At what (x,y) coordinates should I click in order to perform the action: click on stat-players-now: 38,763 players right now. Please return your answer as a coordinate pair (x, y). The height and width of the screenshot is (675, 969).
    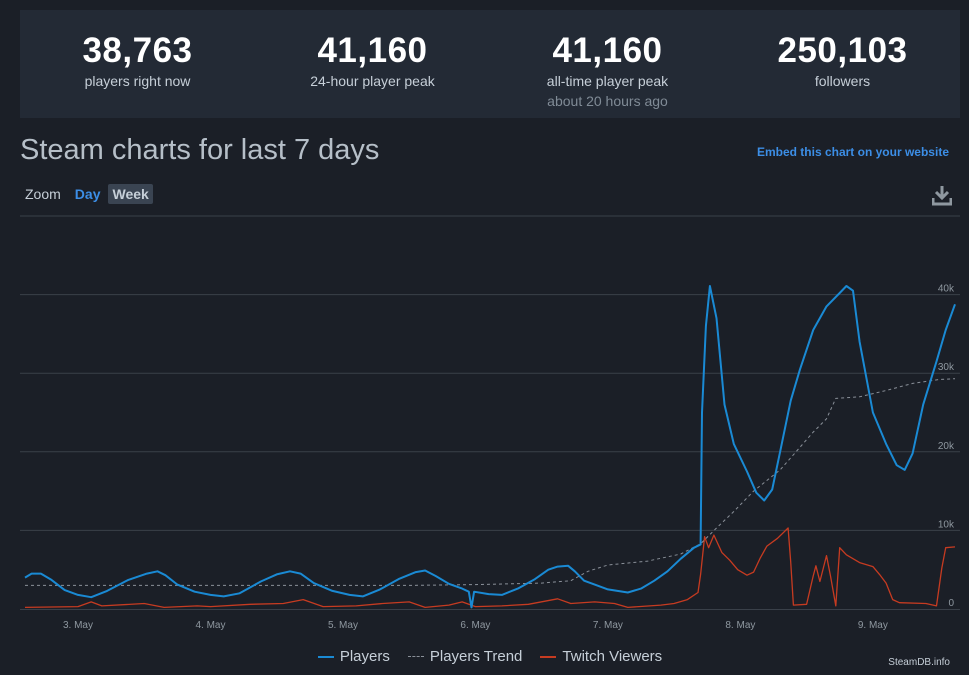
    Looking at the image, I should click on (137, 64).